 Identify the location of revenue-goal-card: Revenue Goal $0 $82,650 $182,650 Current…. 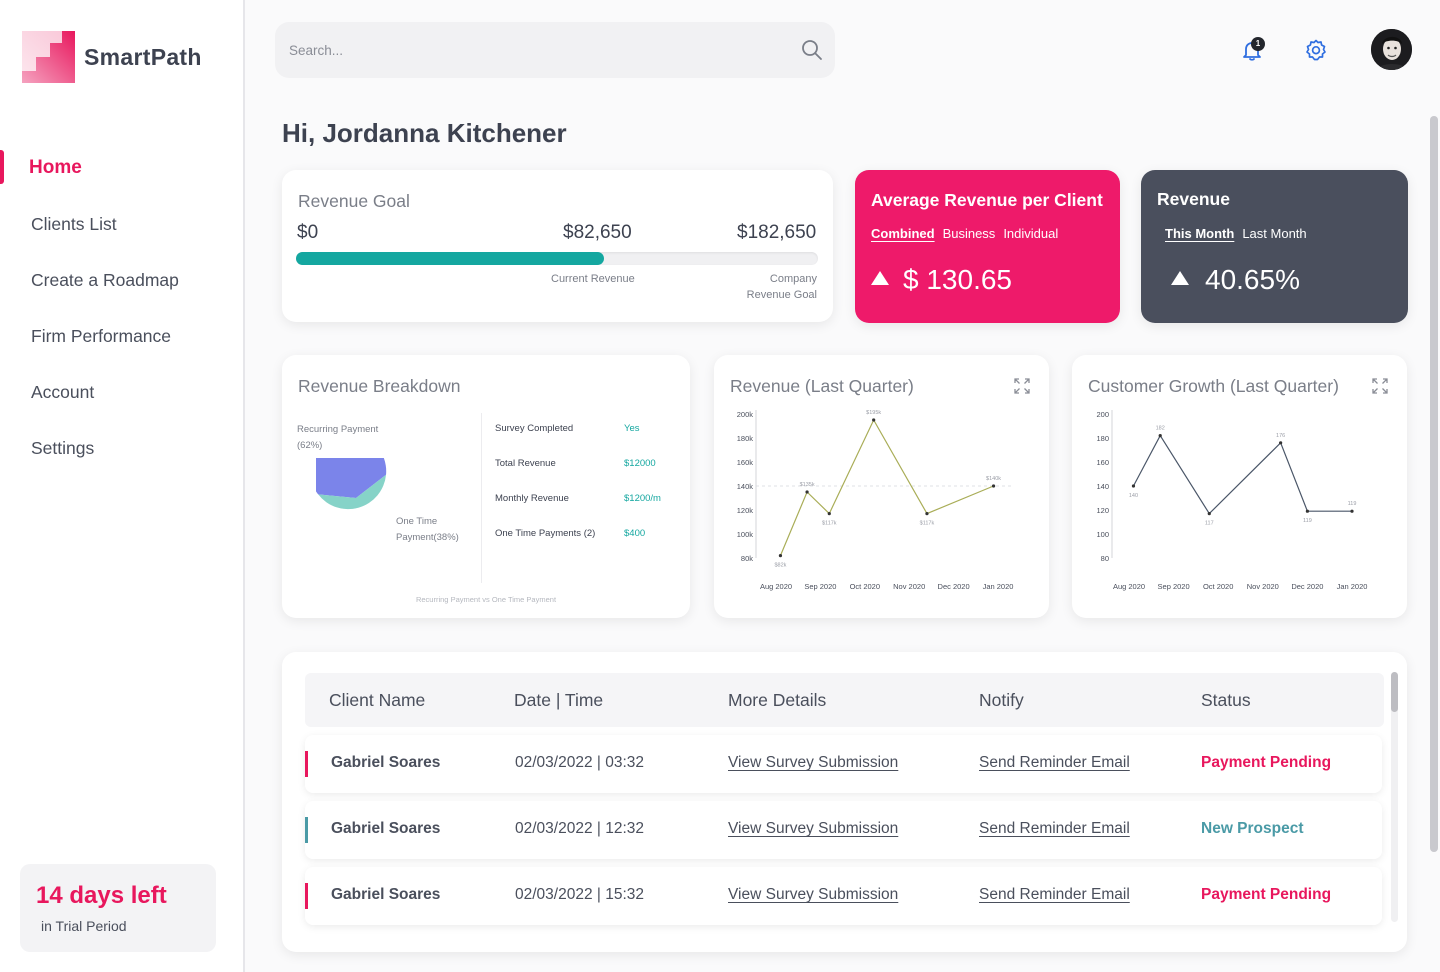
(557, 246).